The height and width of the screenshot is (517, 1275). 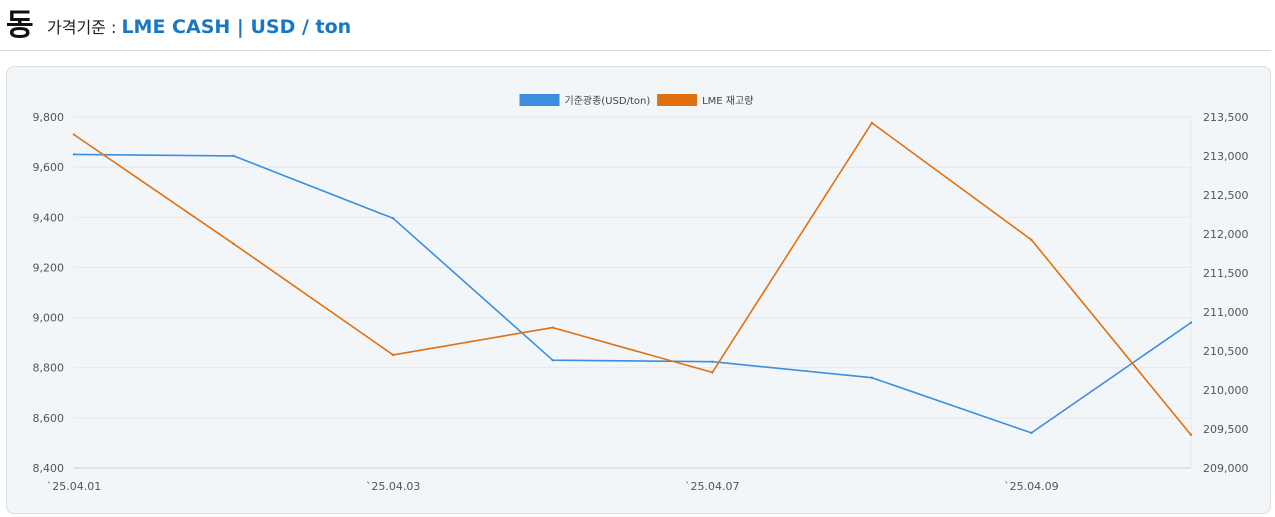 I want to click on y-right-tick-label: 210,000, so click(x=1226, y=390).